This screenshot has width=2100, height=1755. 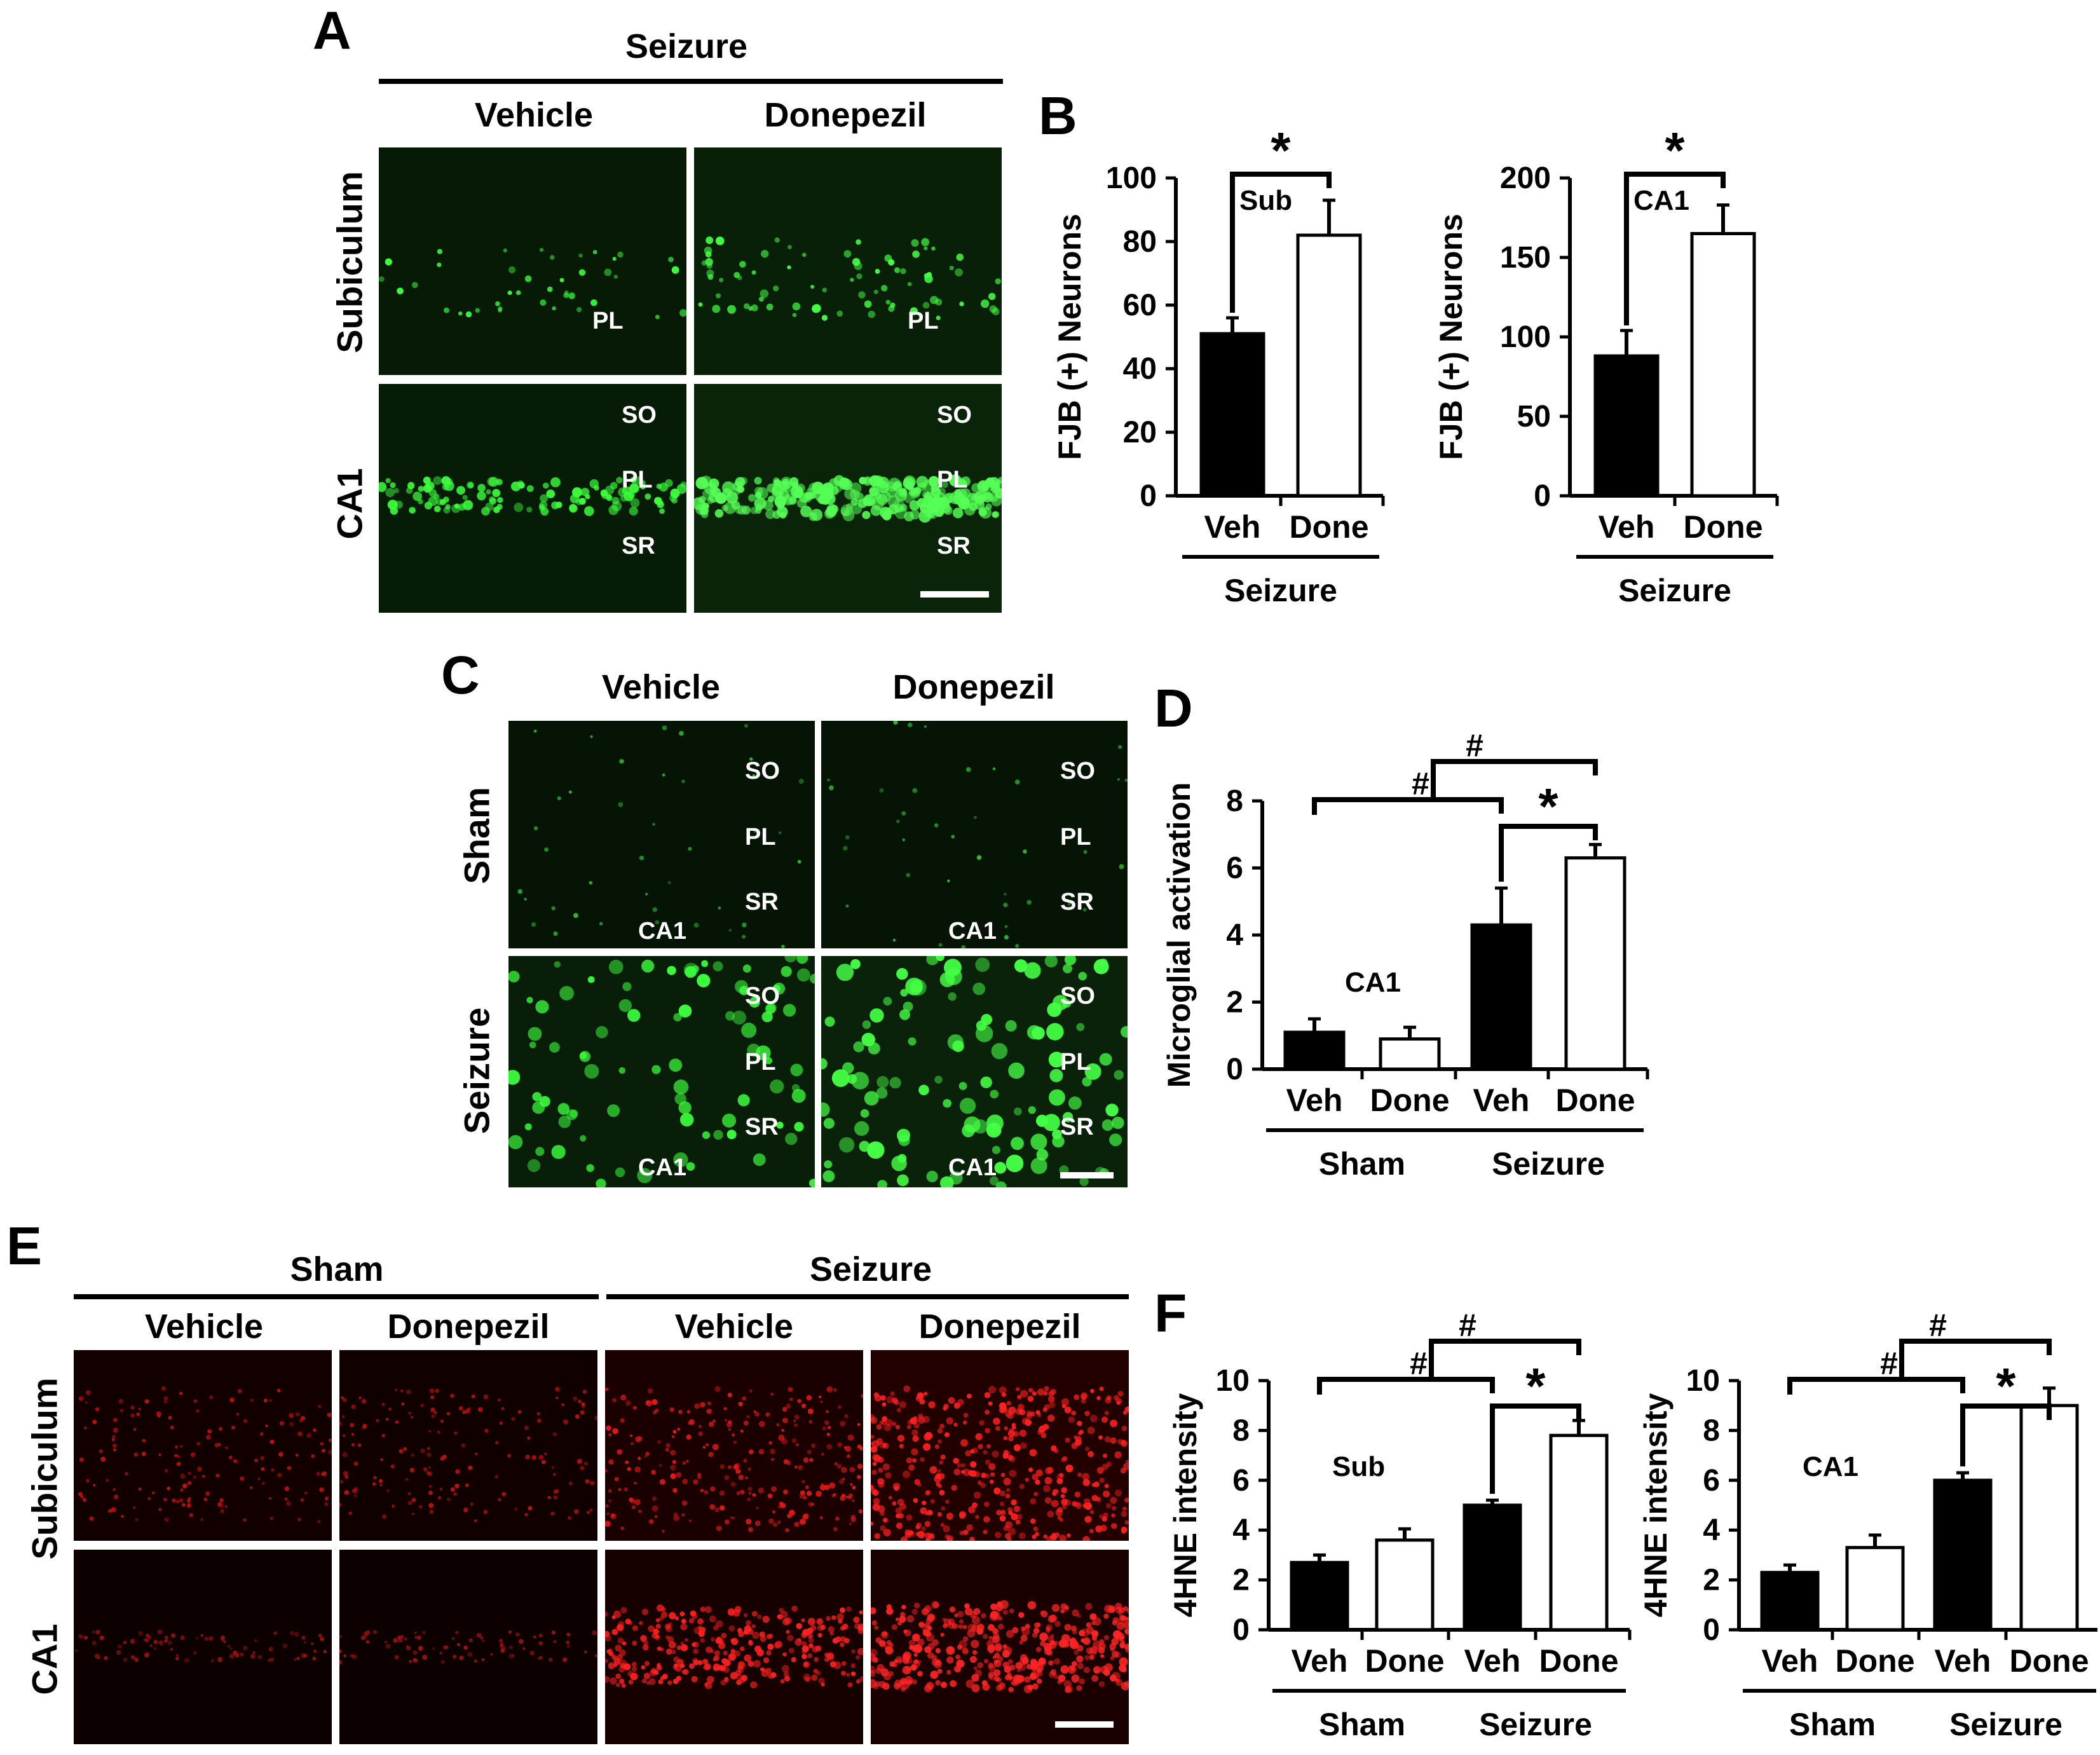 I want to click on micrograph-e-seizure-ca1-vehicle, so click(x=734, y=1647).